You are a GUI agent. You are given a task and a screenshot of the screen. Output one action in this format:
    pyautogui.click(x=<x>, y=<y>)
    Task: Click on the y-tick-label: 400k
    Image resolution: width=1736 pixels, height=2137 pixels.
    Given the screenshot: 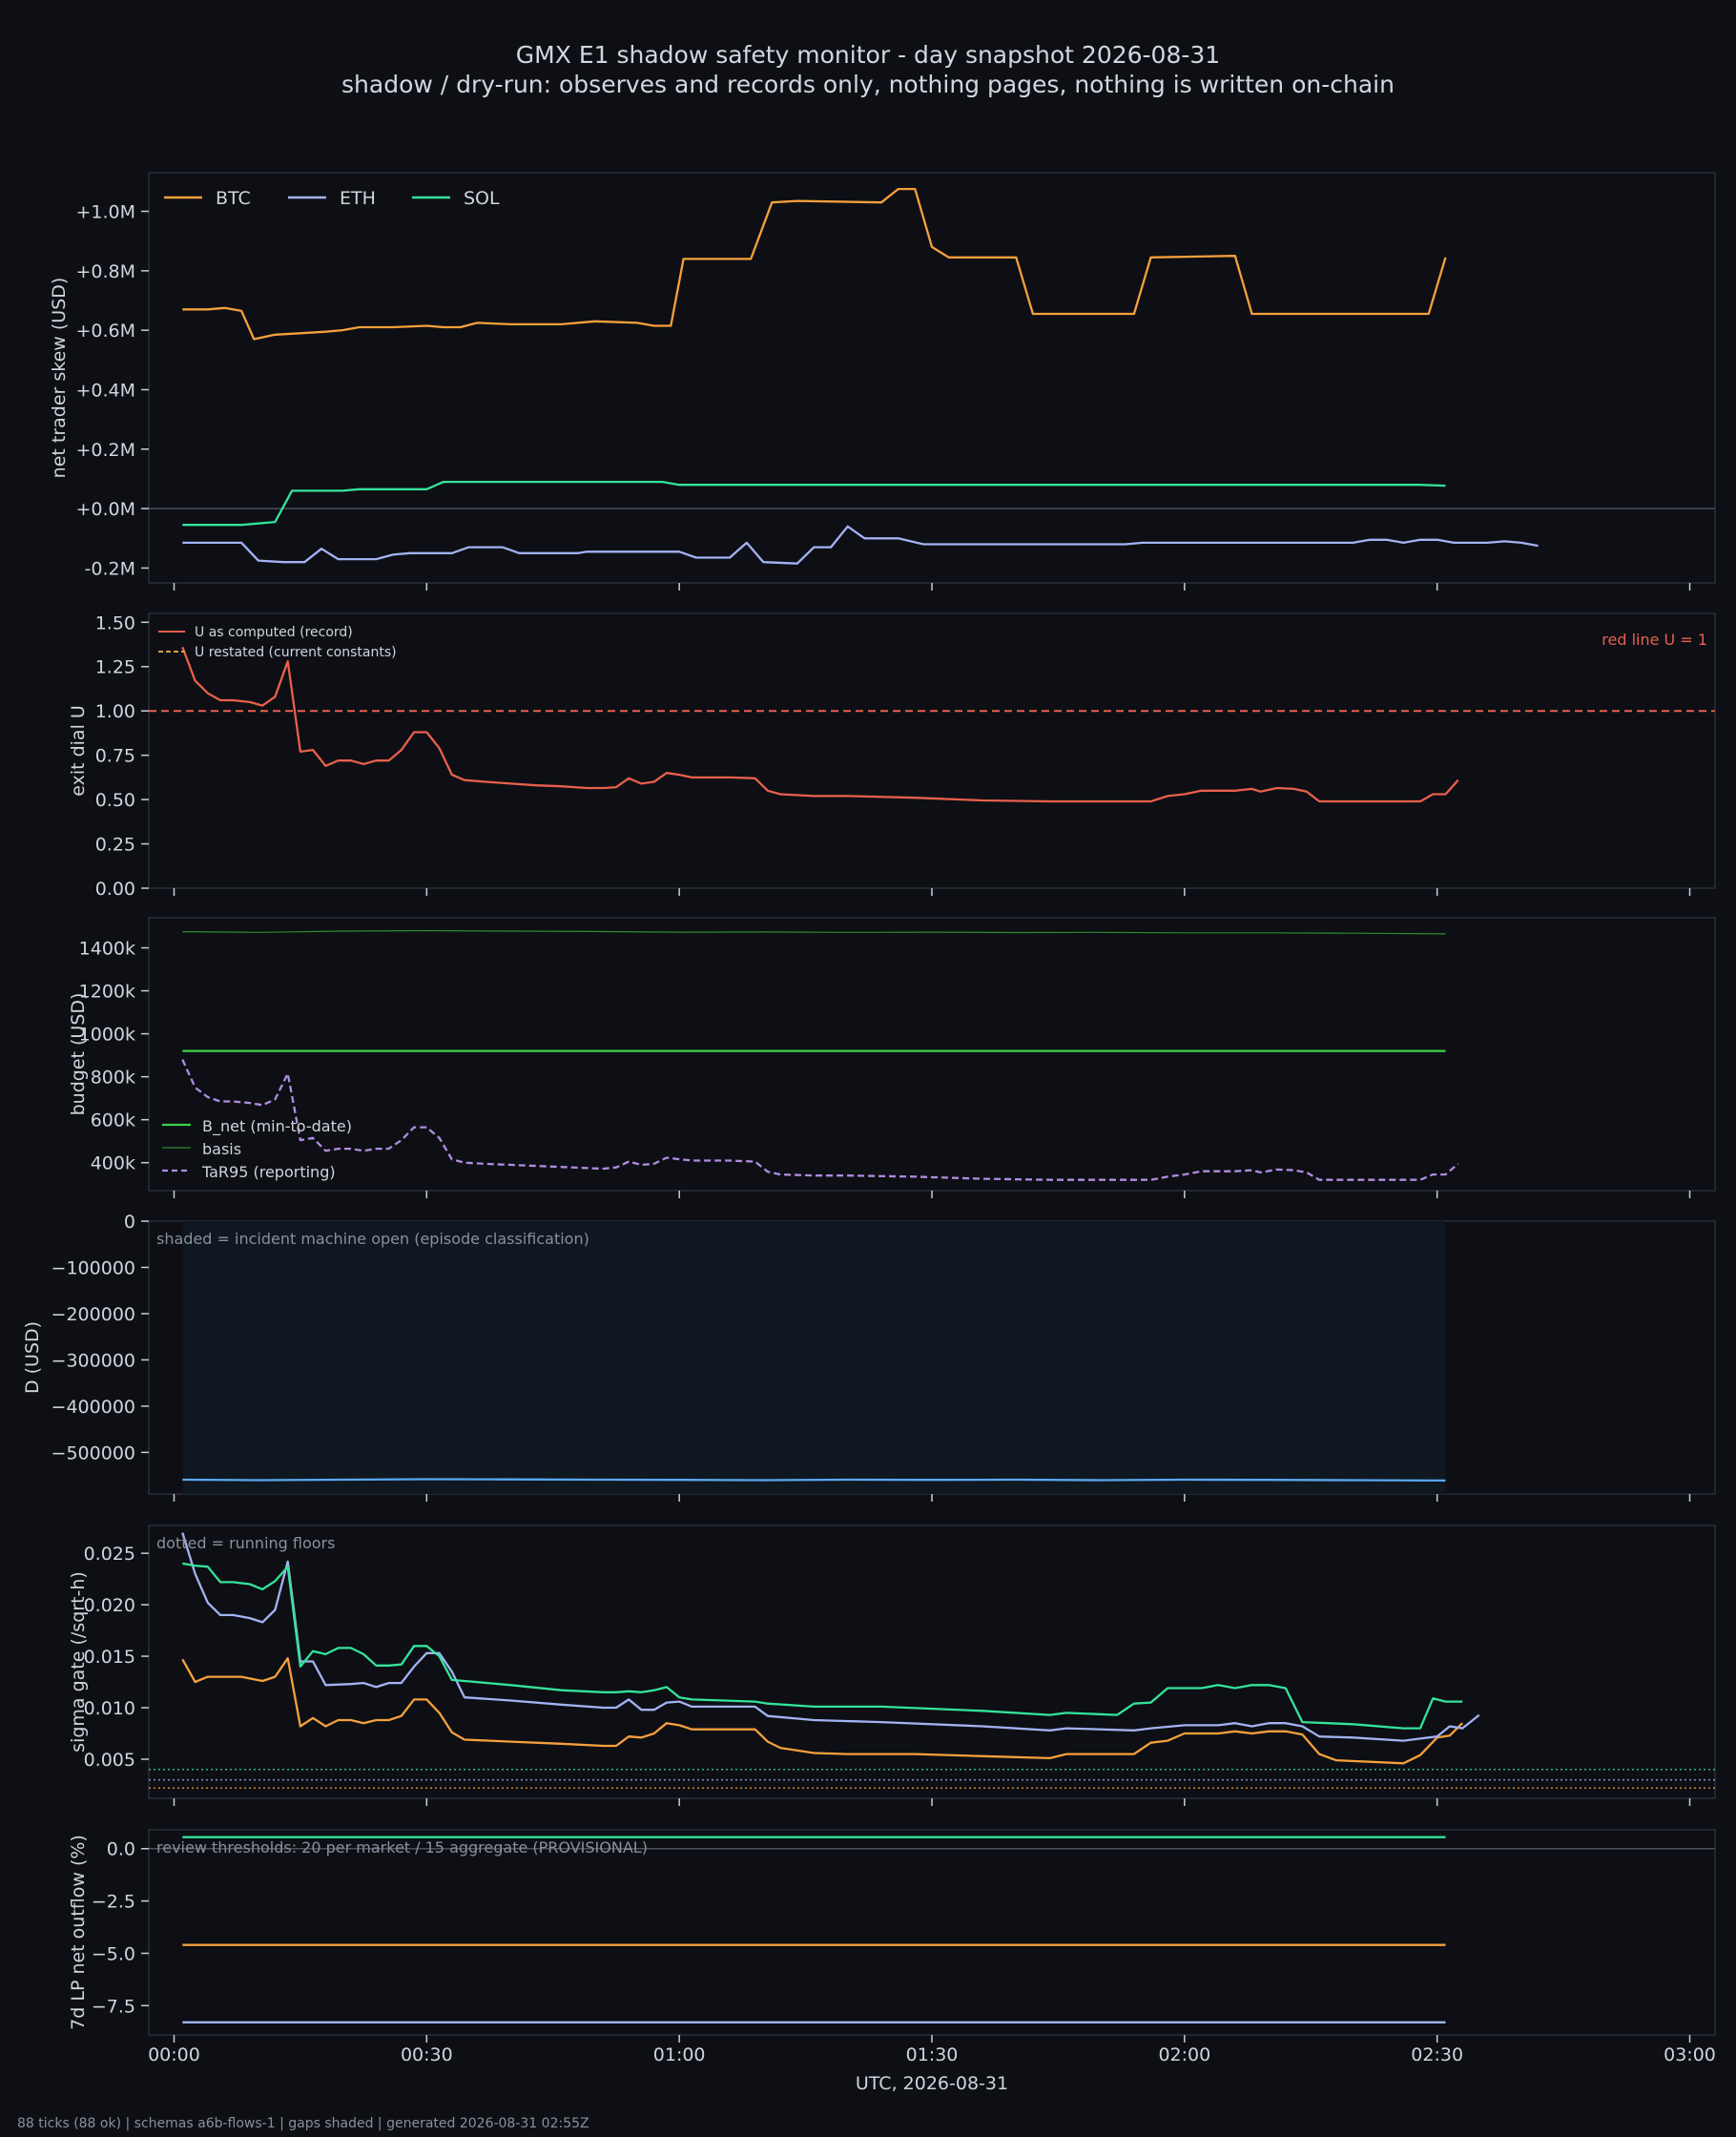 What is the action you would take?
    pyautogui.click(x=113, y=1163)
    